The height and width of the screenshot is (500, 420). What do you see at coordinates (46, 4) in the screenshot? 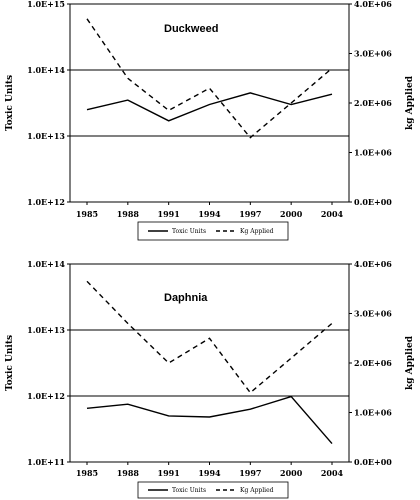
I see `y-tick-label: 1.0E+15` at bounding box center [46, 4].